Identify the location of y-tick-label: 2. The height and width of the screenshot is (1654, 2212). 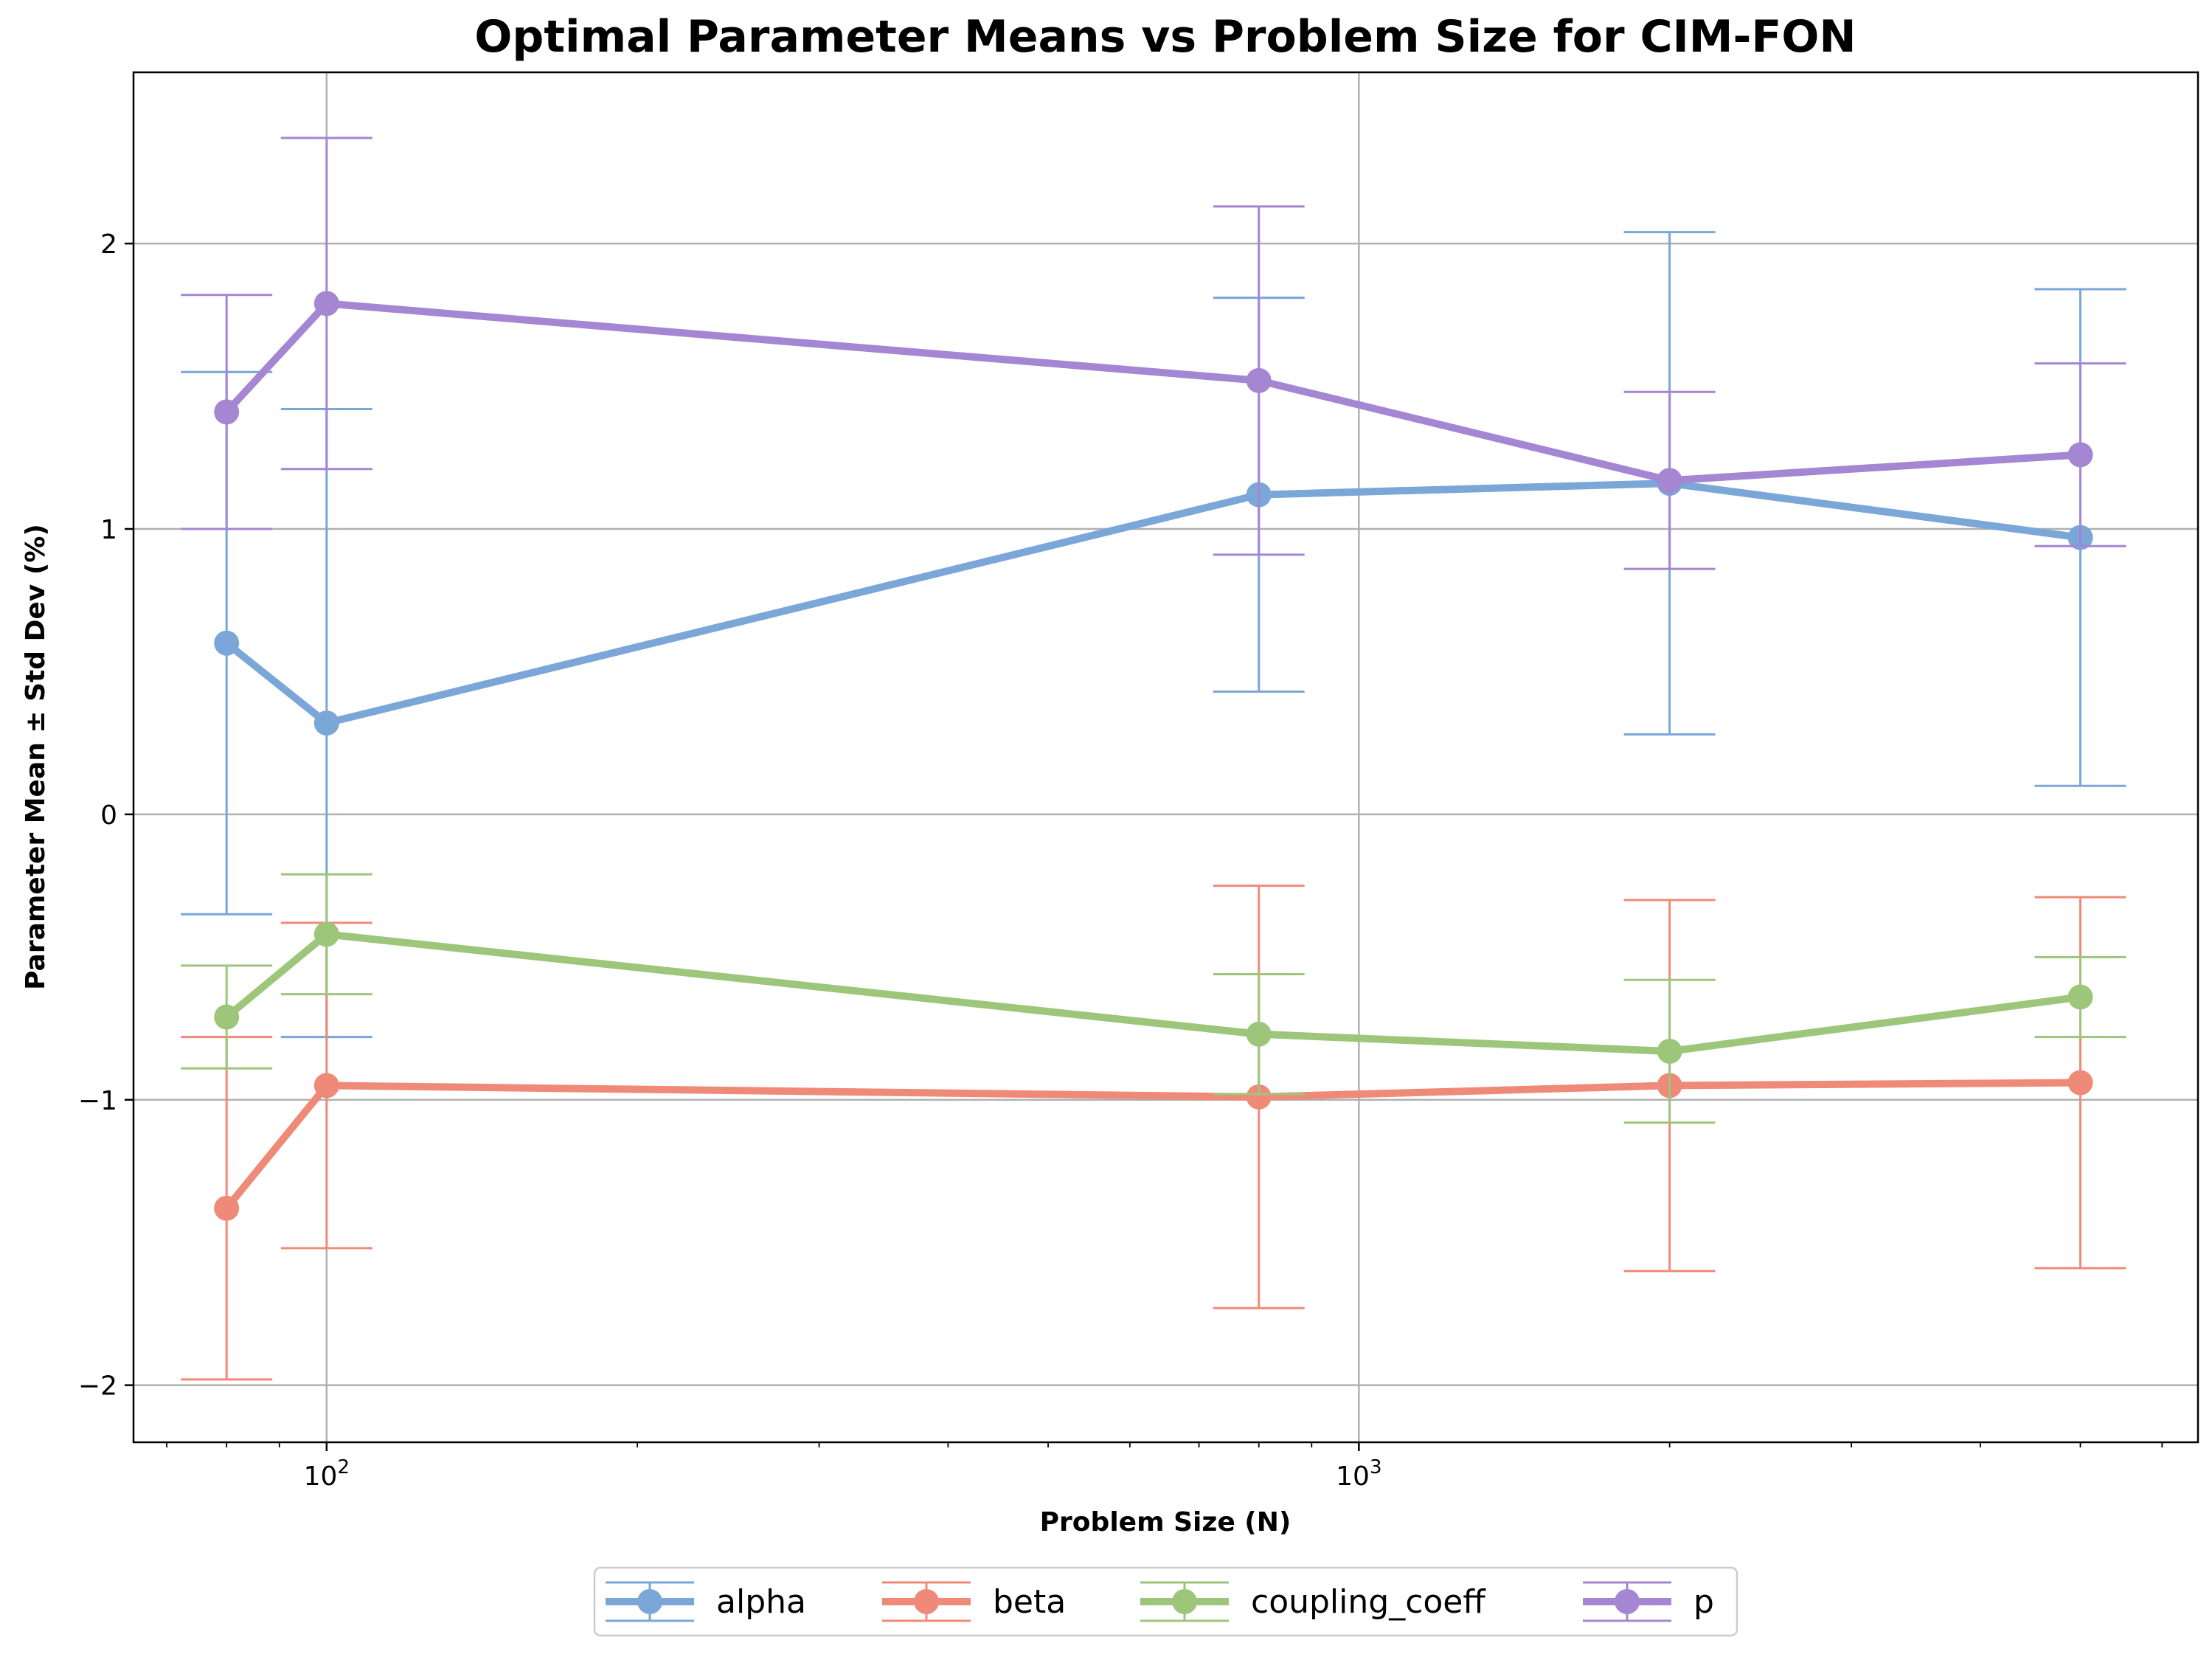
(109, 245).